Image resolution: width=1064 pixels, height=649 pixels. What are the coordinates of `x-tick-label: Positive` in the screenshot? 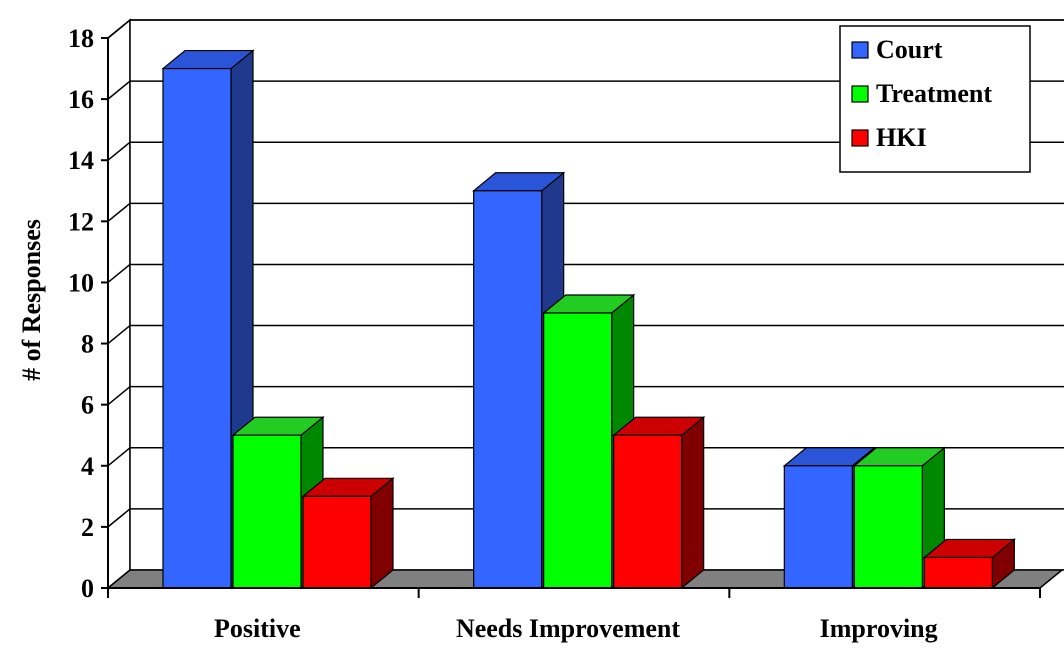 It's located at (257, 628).